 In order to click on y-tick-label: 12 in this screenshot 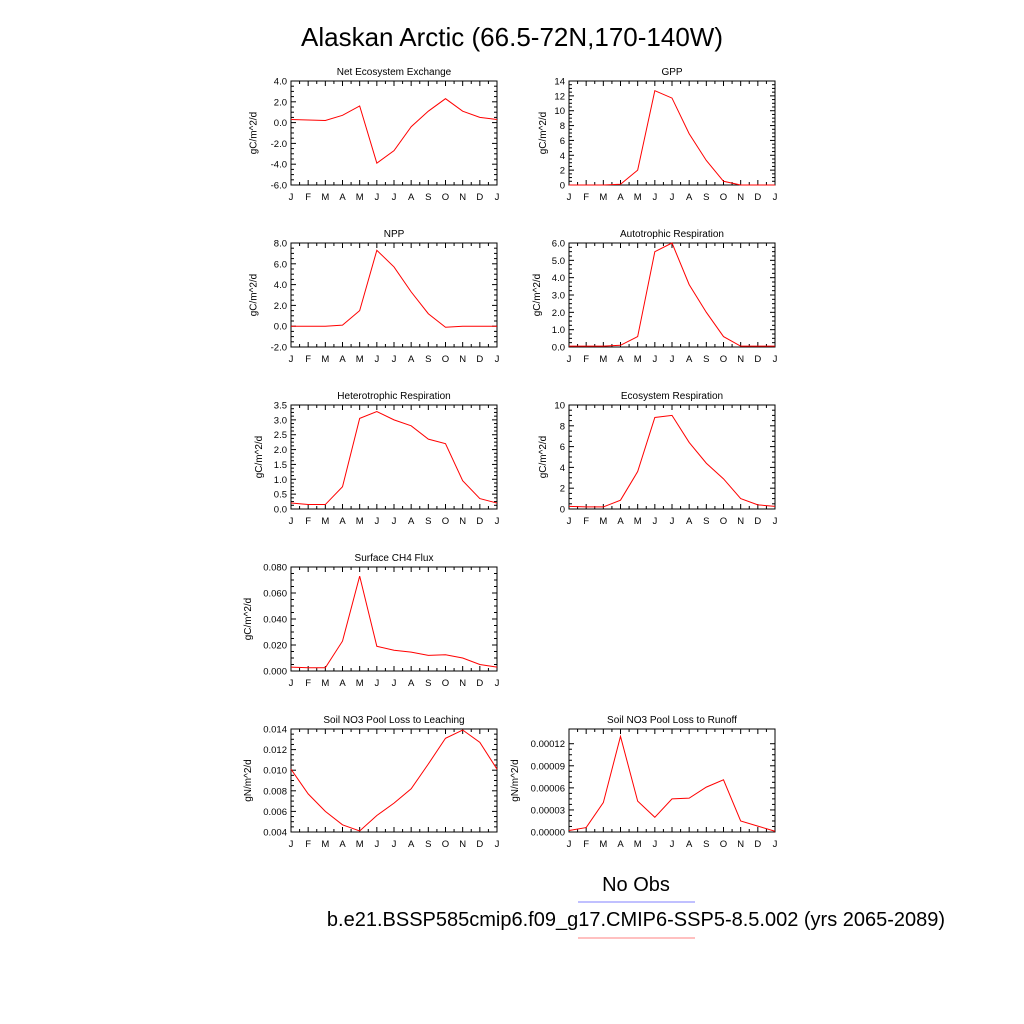, I will do `click(559, 96)`.